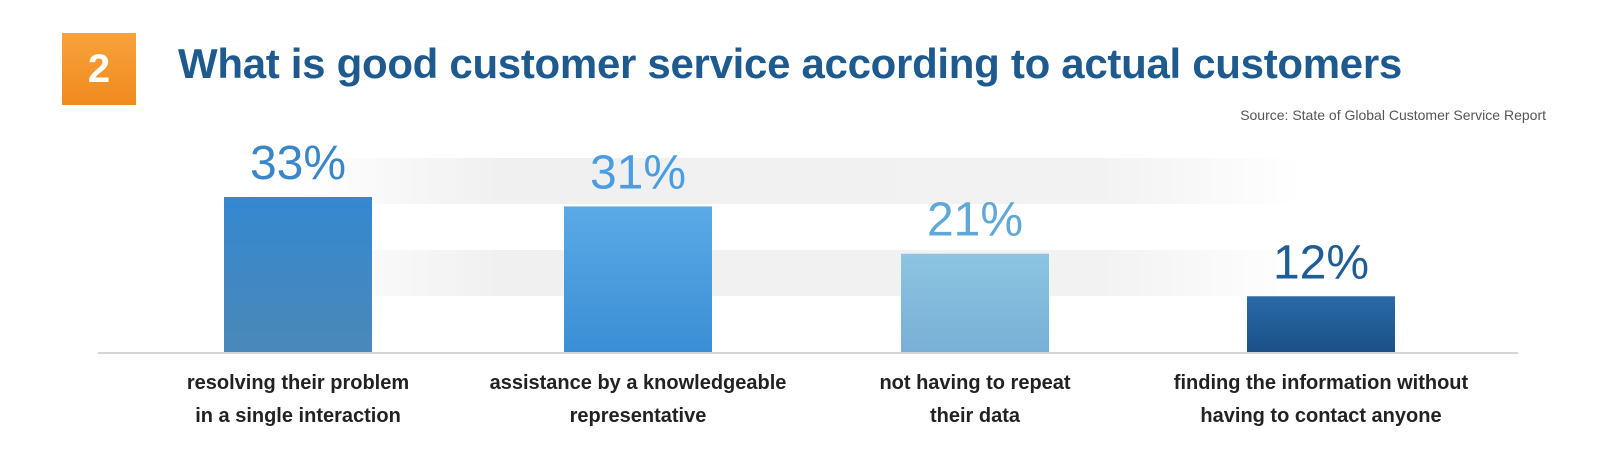  What do you see at coordinates (298, 416) in the screenshot?
I see `category-label-line: in a single interaction` at bounding box center [298, 416].